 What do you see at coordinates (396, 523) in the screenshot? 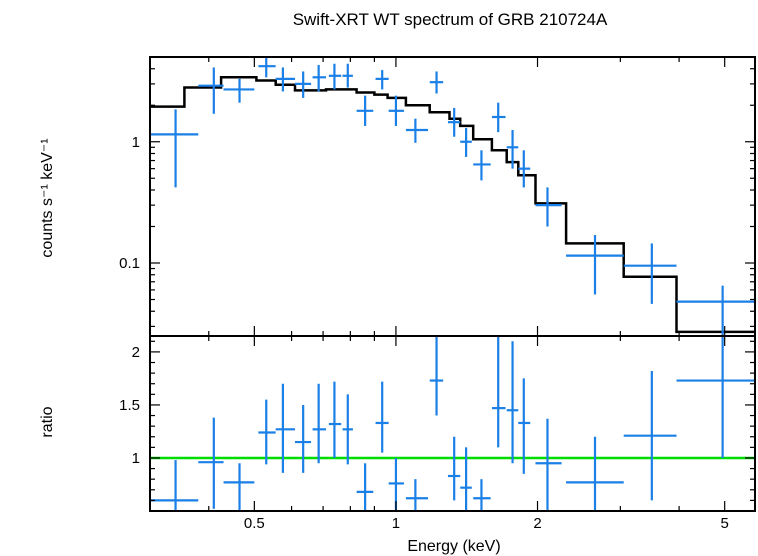
I see `x-tick-label: 1` at bounding box center [396, 523].